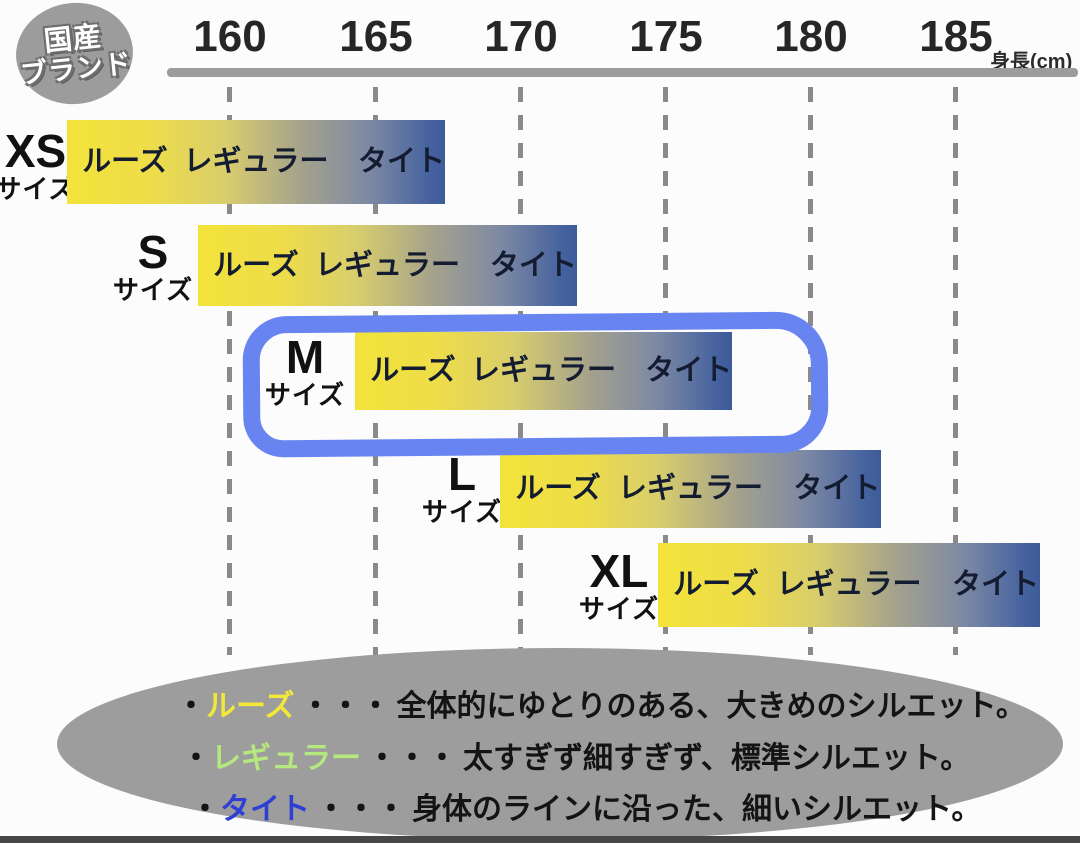  Describe the element at coordinates (558, 488) in the screenshot. I see `segment-loose-l: ルーズ` at that location.